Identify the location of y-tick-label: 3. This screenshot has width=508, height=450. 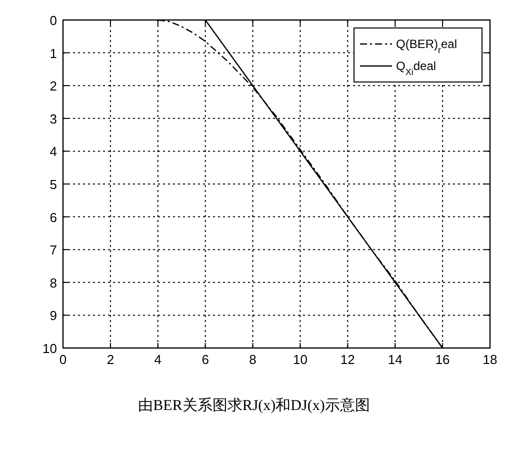
(53, 118).